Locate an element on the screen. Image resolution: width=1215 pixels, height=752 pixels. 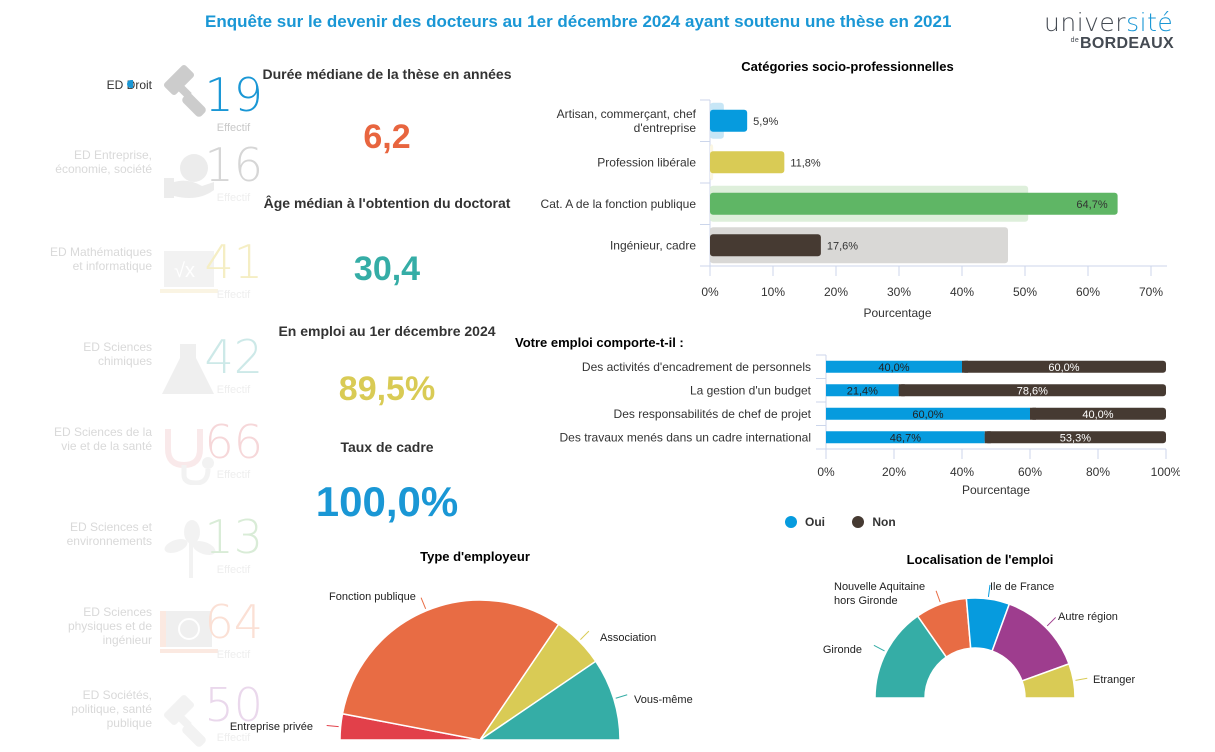
slice-label: Nouvelle Aquitaine is located at coordinates (879, 587).